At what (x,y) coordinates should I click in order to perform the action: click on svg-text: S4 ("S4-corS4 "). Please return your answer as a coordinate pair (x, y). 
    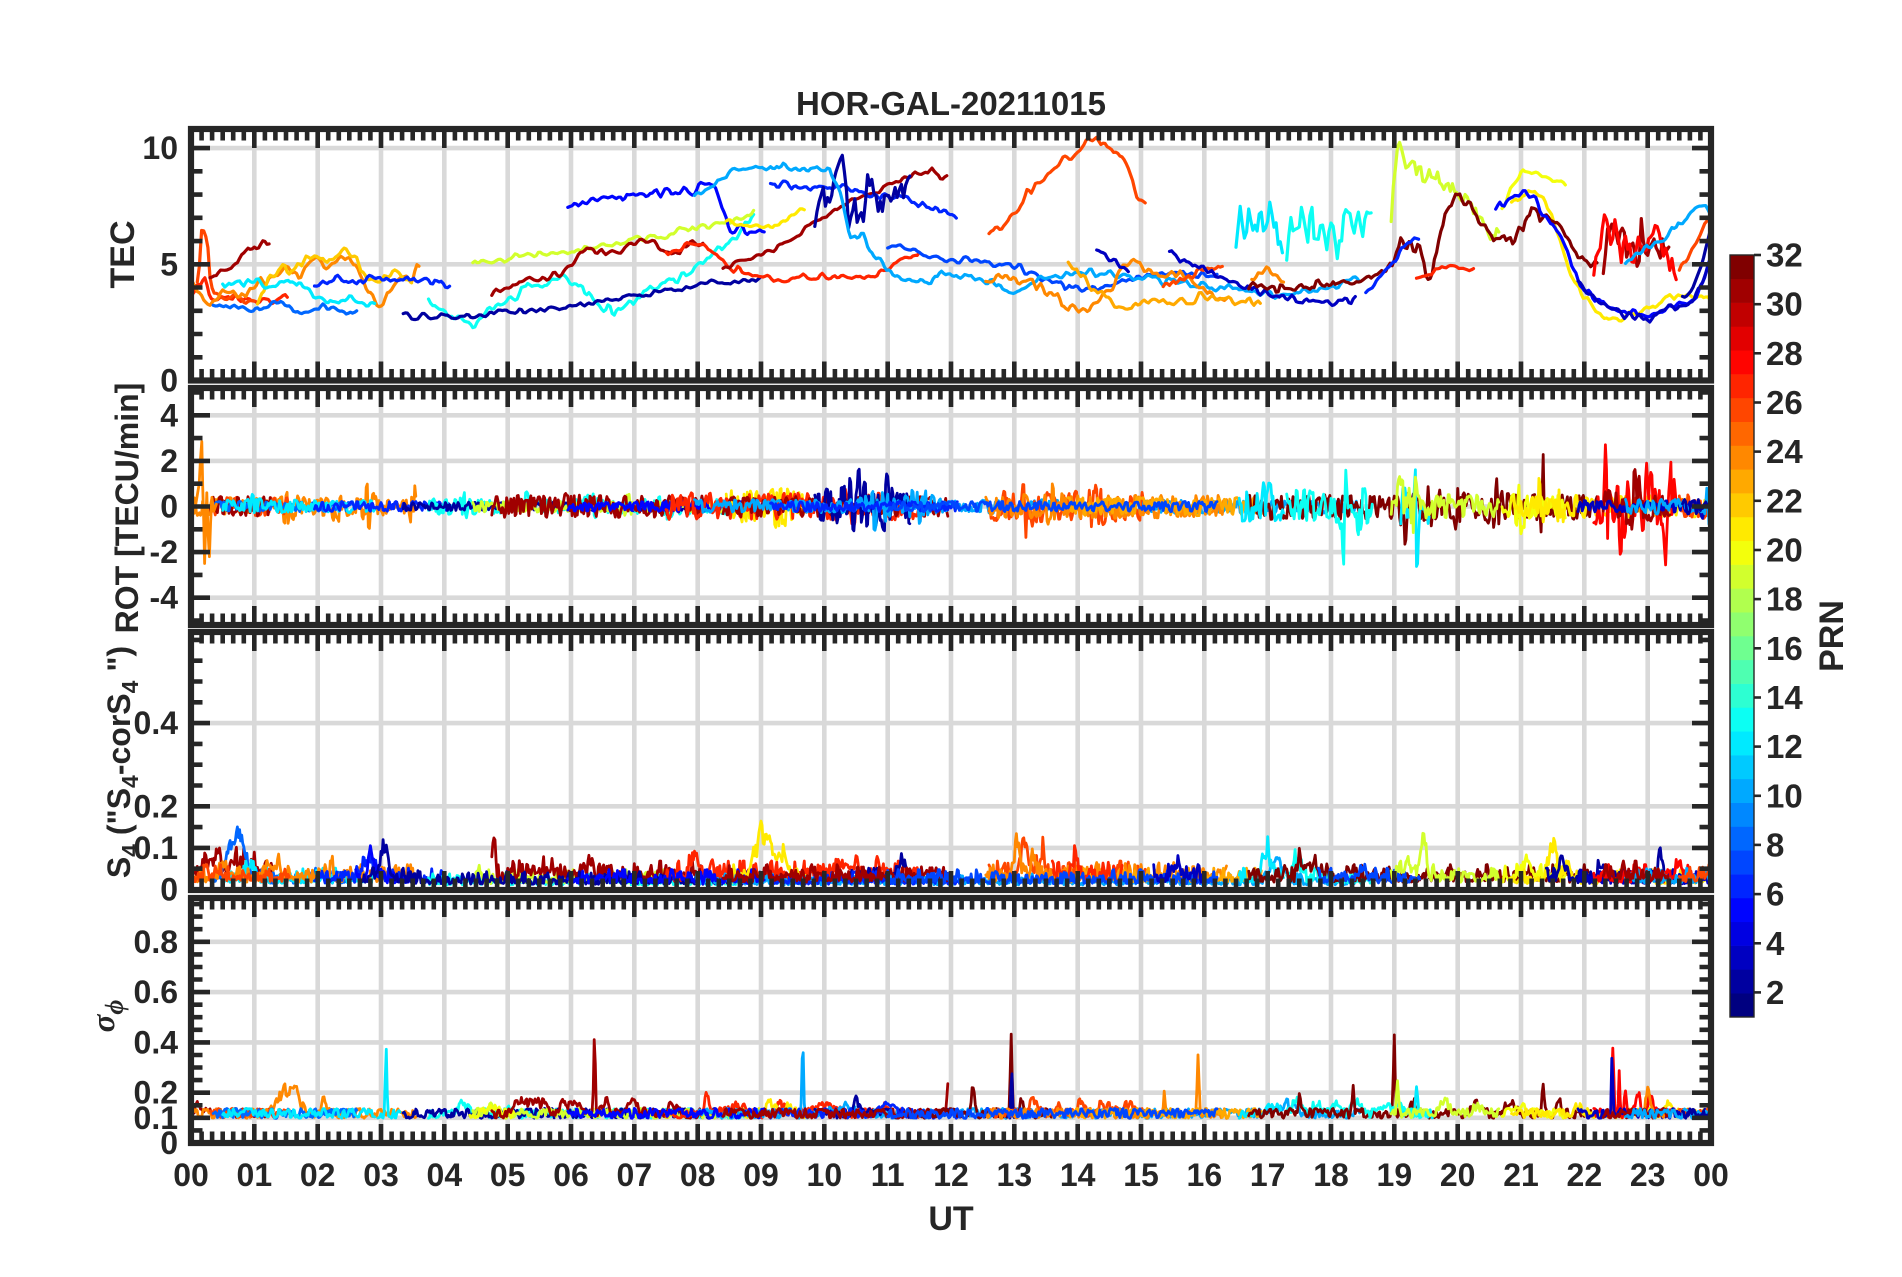
    Looking at the image, I should click on (122, 762).